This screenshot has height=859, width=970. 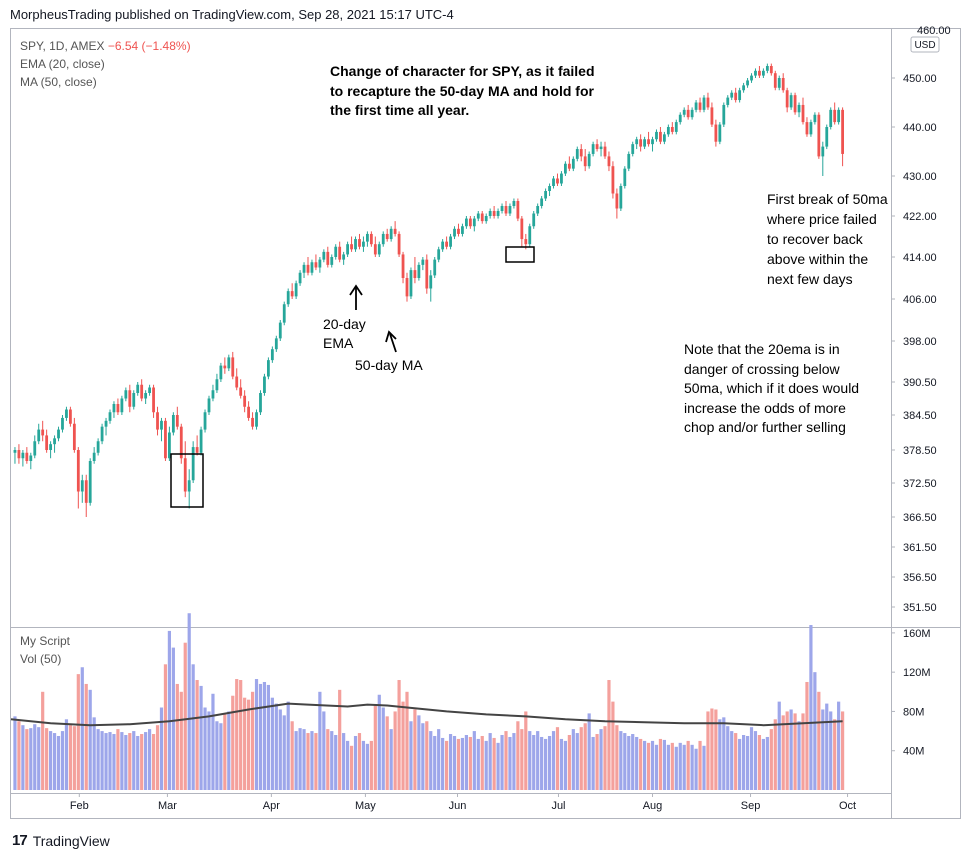 What do you see at coordinates (45, 641) in the screenshot?
I see `legend-vol-script: My Script` at bounding box center [45, 641].